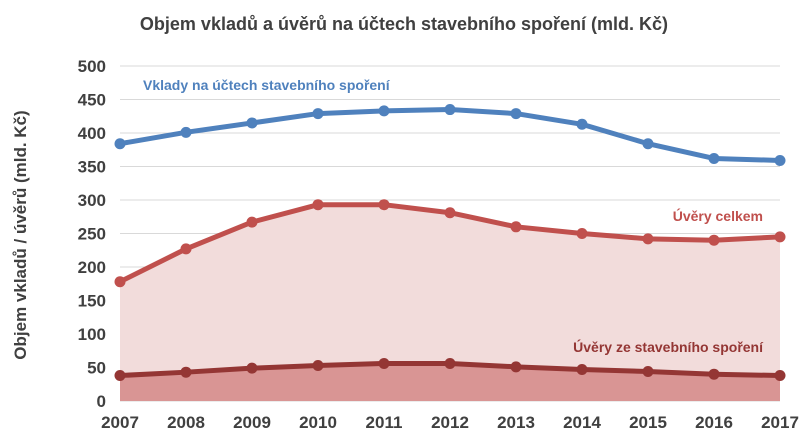  Describe the element at coordinates (582, 422) in the screenshot. I see `x-tick-label: 2014` at that location.